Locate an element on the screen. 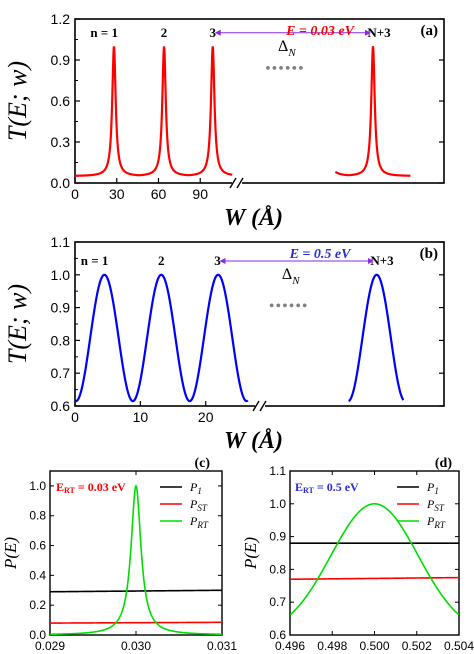 This screenshot has height=654, width=474. y-tick-label: 0.2 is located at coordinates (37, 605).